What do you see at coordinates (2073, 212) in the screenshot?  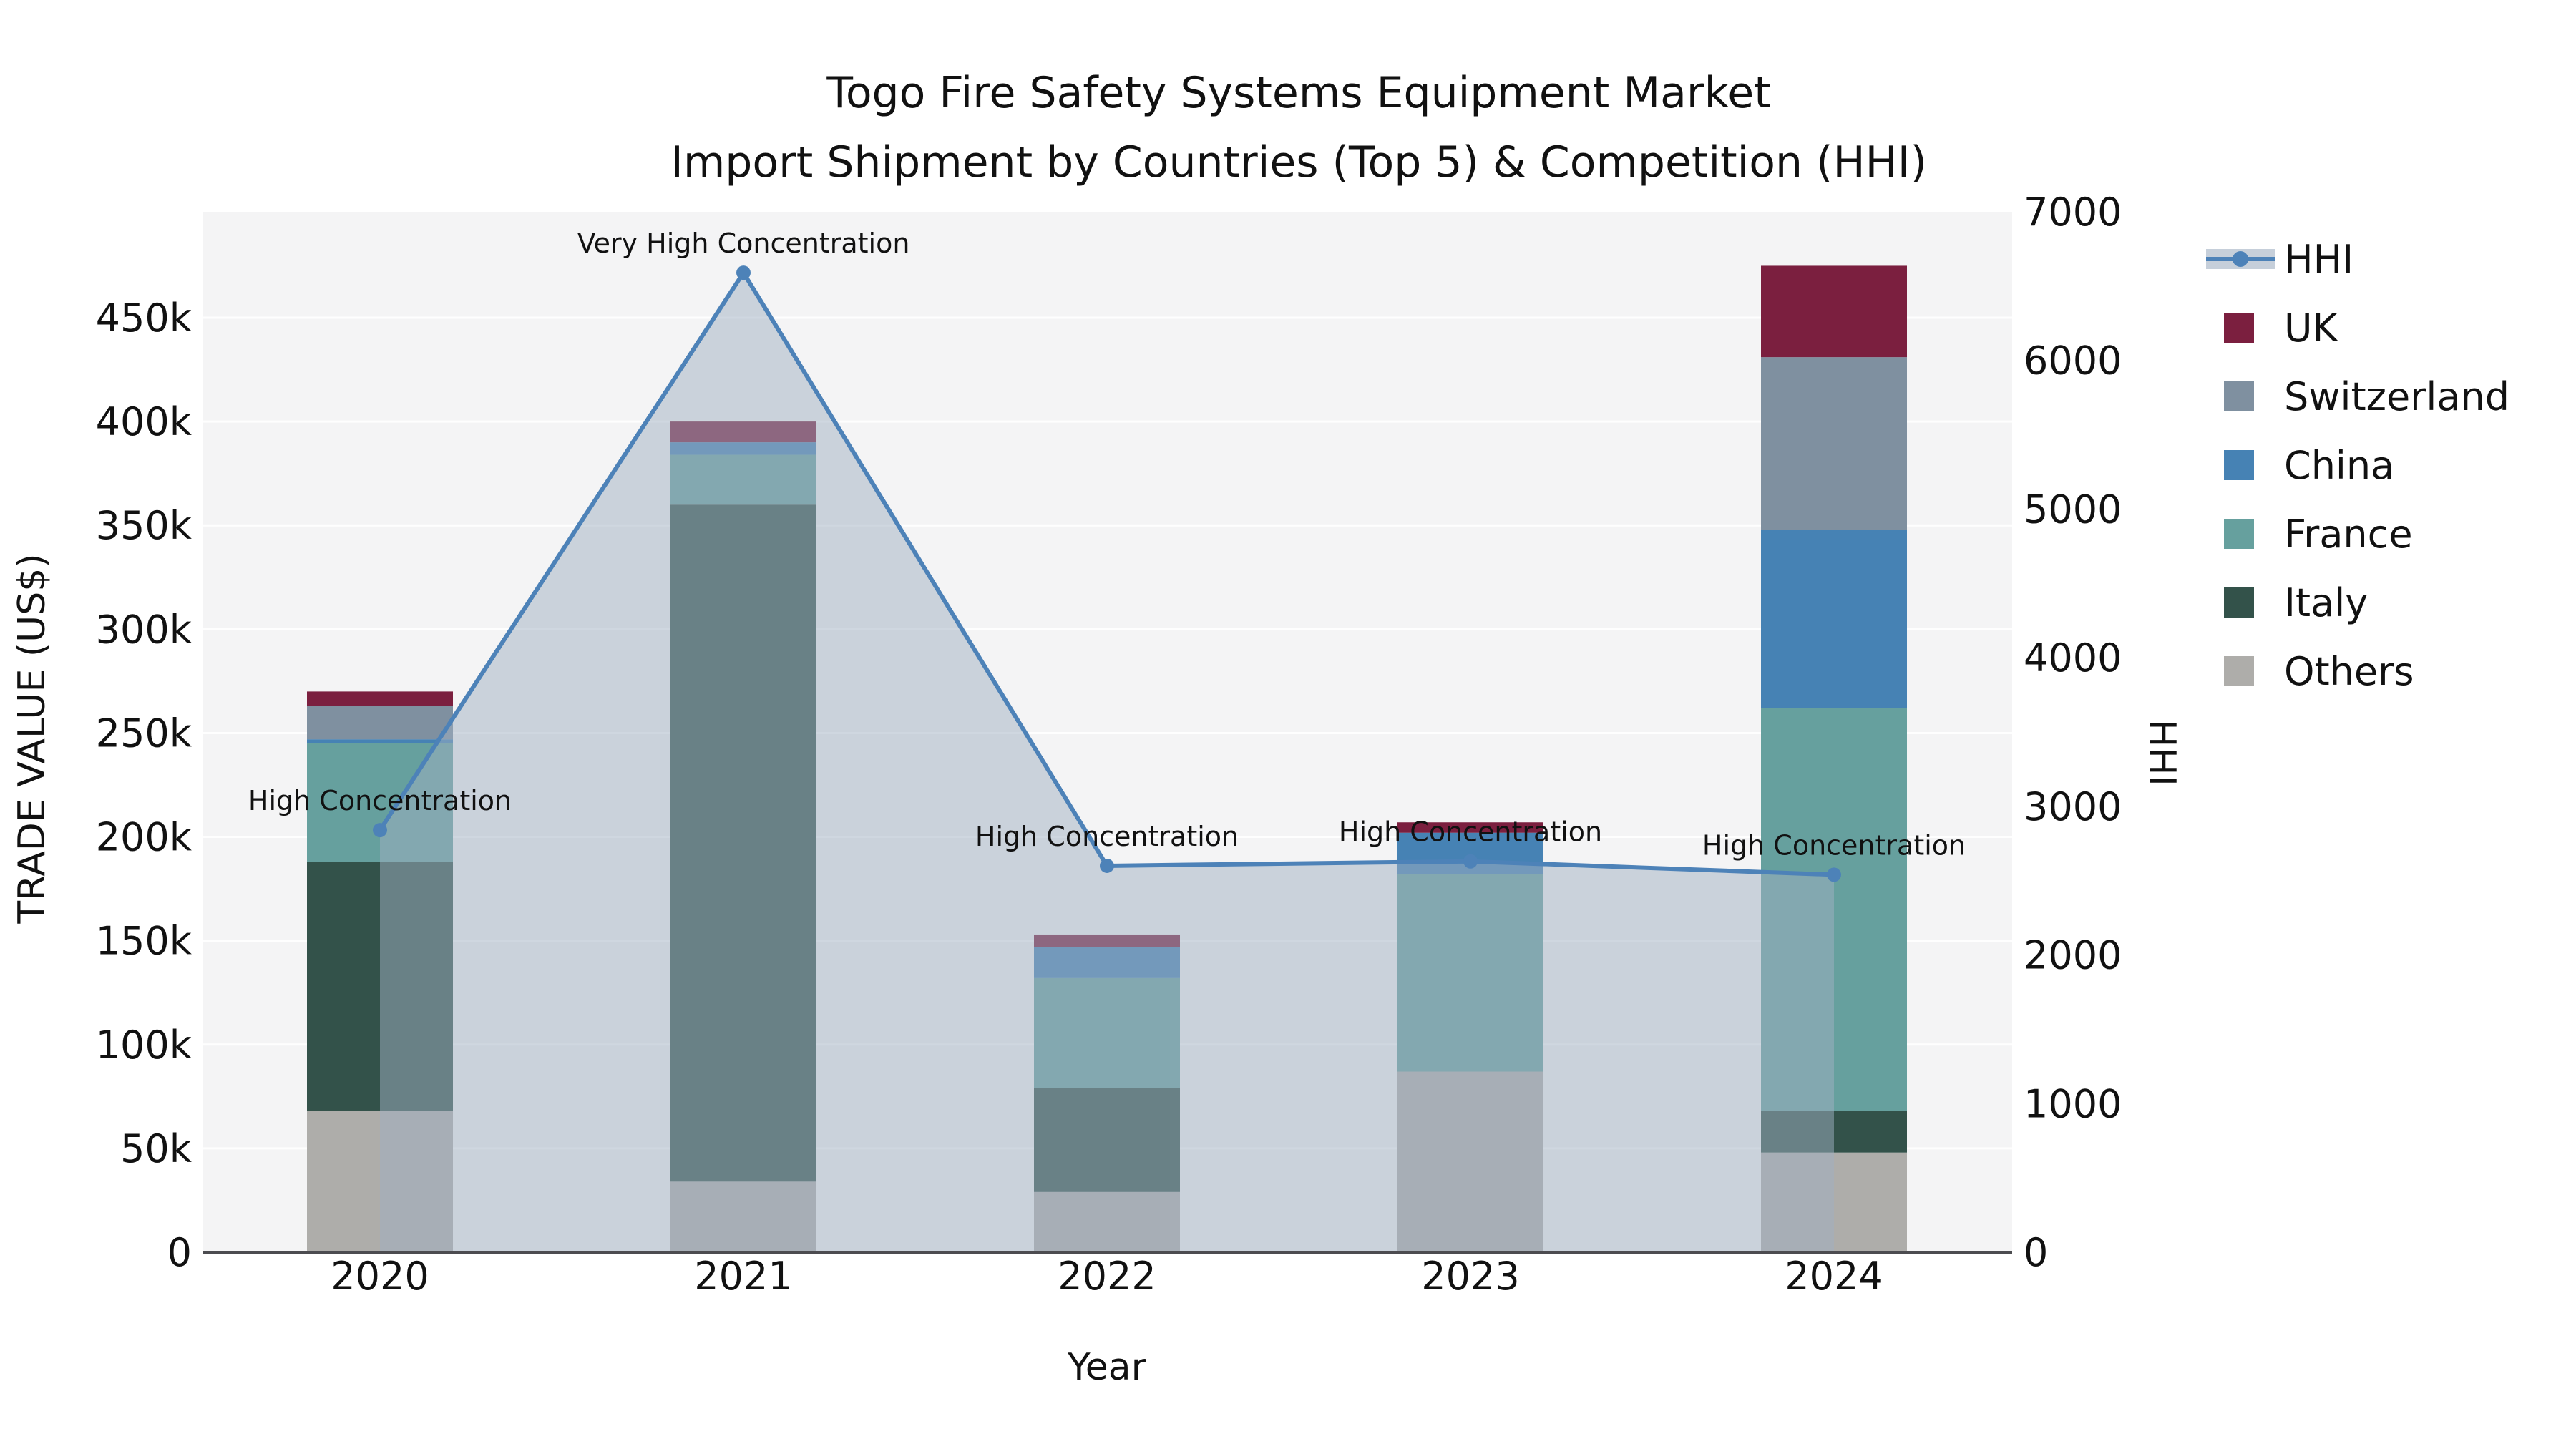 I see `y-right-tick-7000: 7000` at bounding box center [2073, 212].